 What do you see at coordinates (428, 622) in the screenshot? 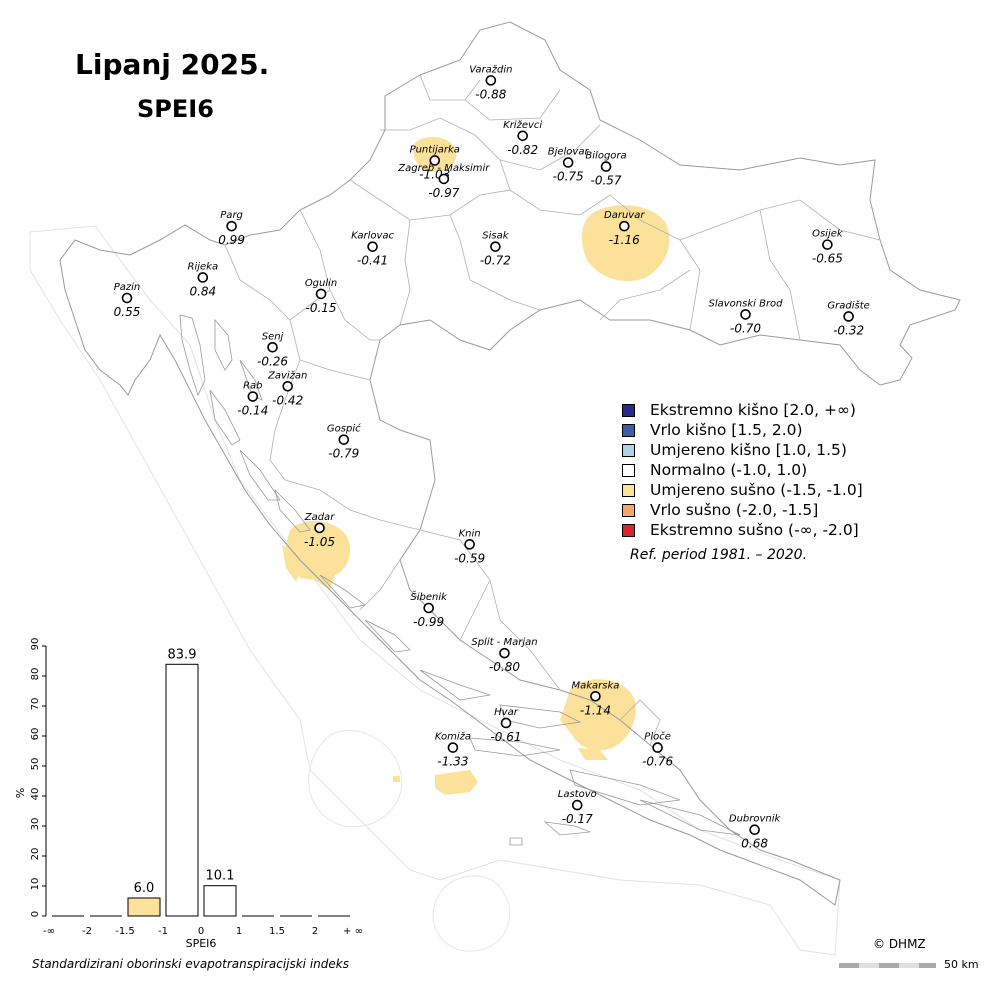
I see `station-value: -0.99` at bounding box center [428, 622].